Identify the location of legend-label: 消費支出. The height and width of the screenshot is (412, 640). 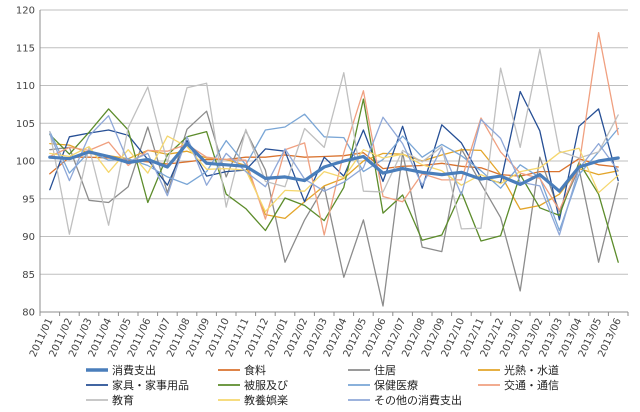
(134, 370).